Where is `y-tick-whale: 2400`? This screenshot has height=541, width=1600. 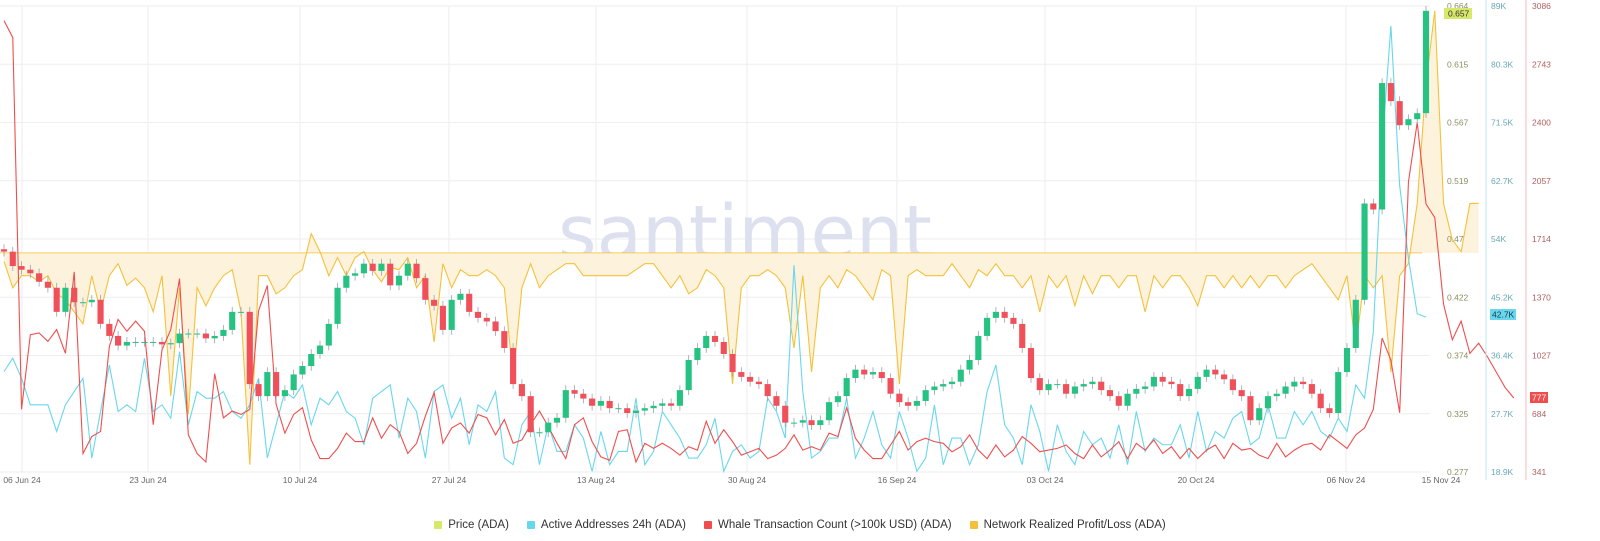
y-tick-whale: 2400 is located at coordinates (1541, 123).